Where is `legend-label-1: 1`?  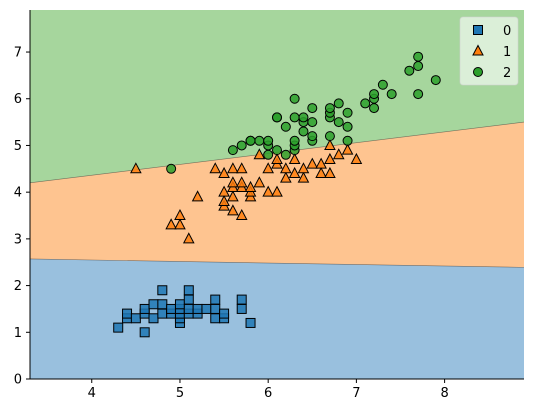
legend-label-1: 1 is located at coordinates (507, 52).